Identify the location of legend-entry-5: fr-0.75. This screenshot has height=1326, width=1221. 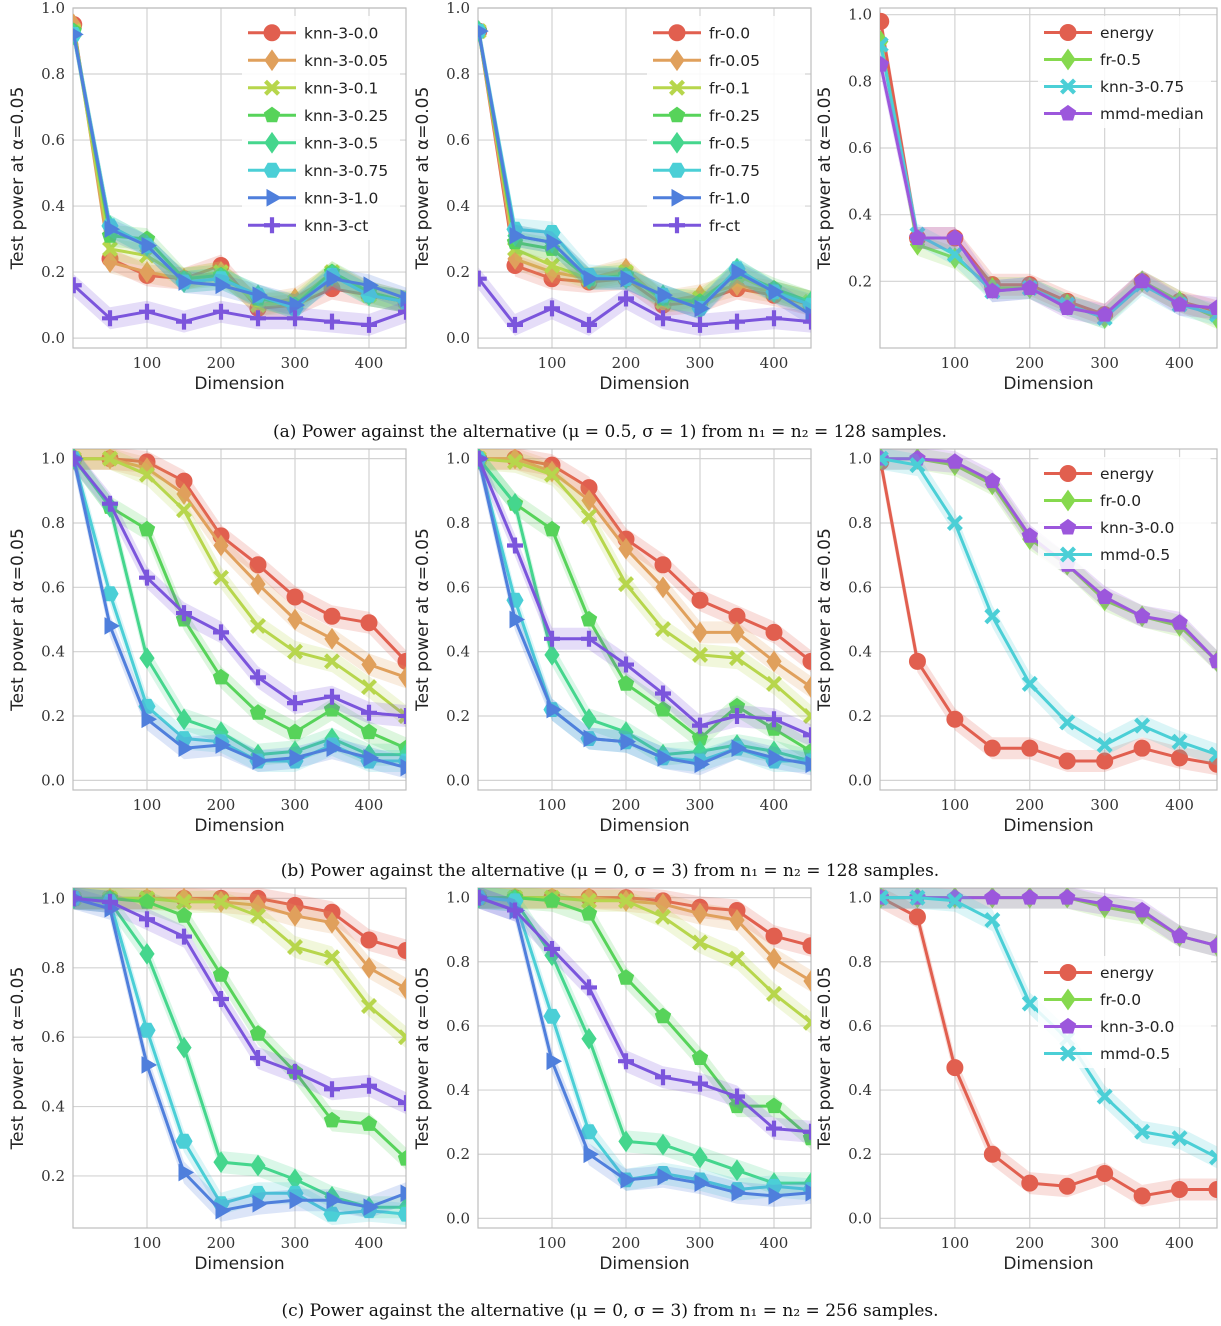
(734, 171).